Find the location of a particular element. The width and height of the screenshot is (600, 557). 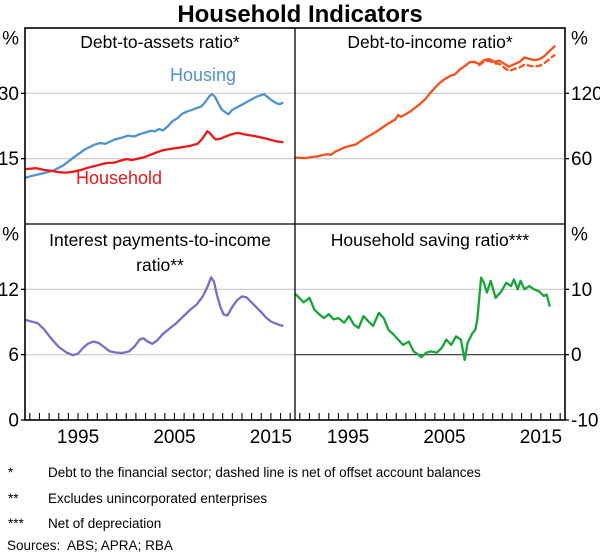

footnote-3-marker: *** is located at coordinates (16, 523).